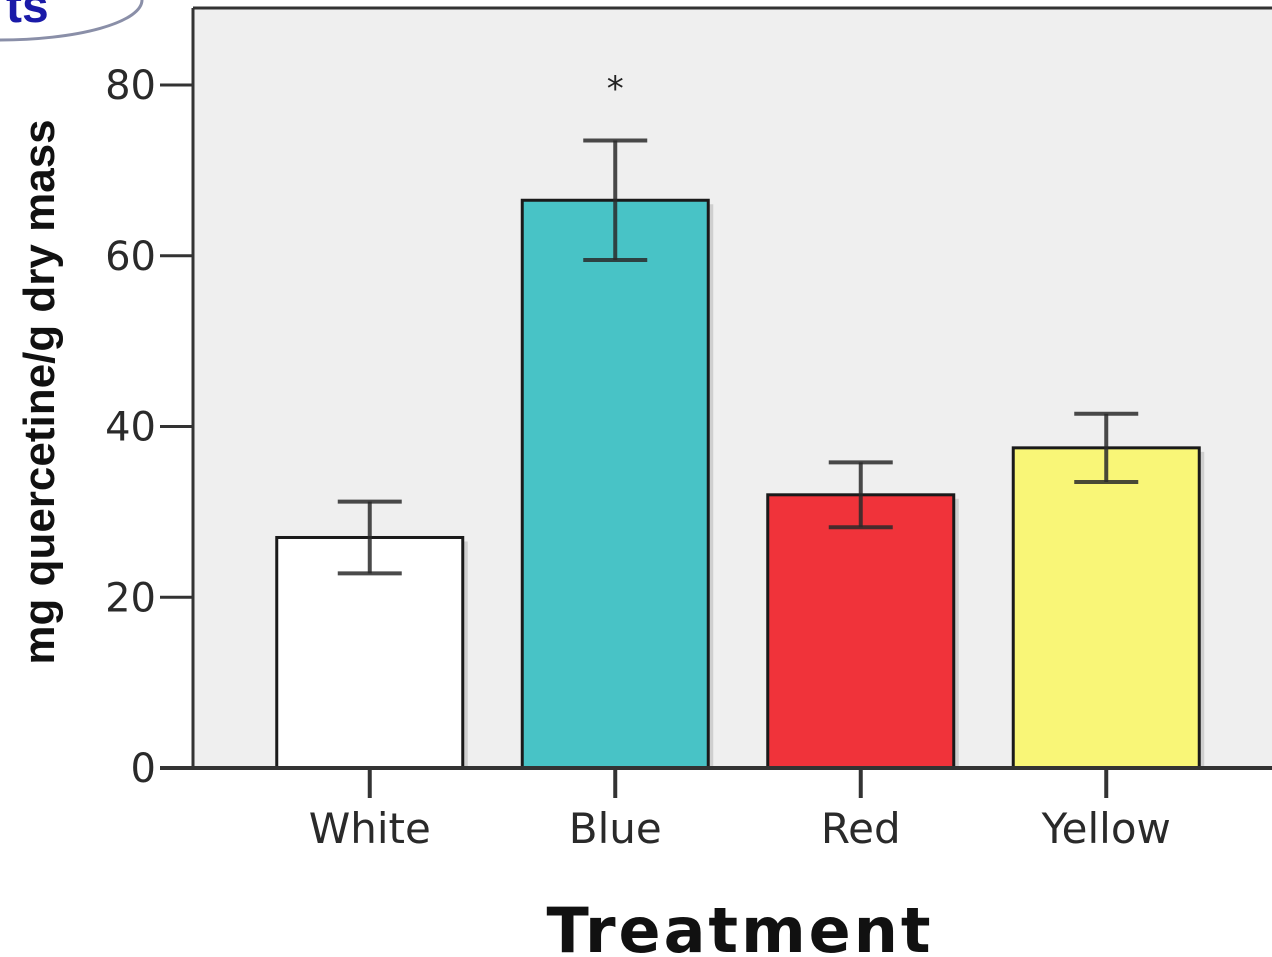 The height and width of the screenshot is (957, 1272). I want to click on x-tick-label-red: Red, so click(861, 828).